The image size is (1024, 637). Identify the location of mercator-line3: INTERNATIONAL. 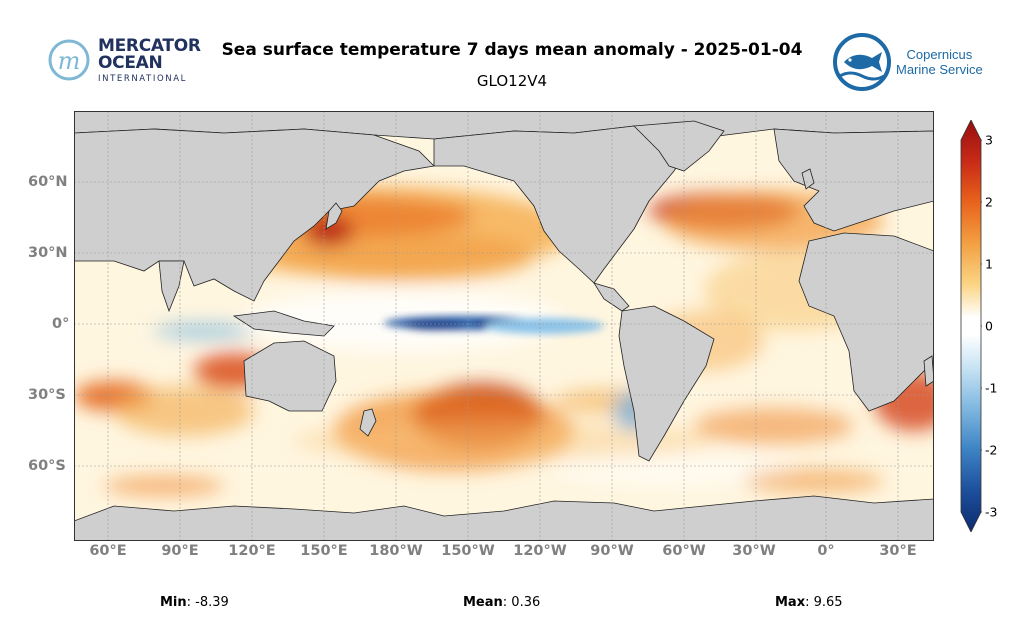
(142, 79).